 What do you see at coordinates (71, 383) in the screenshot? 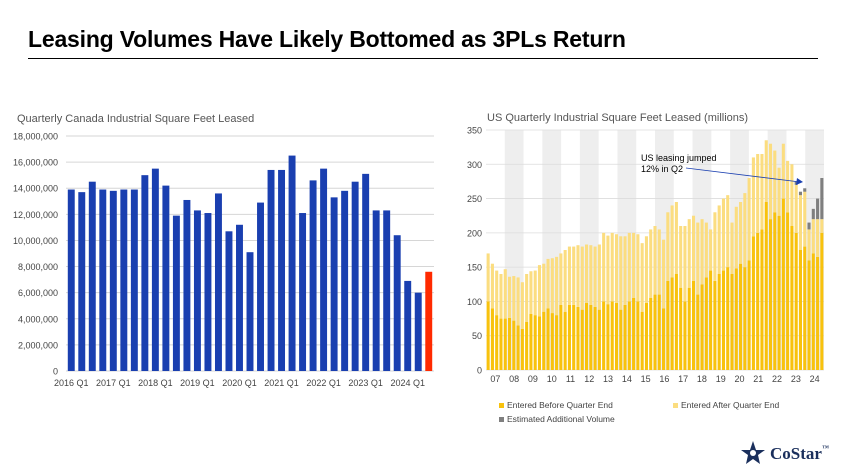
I see `canada-x-tick-label: 2016 Q1` at bounding box center [71, 383].